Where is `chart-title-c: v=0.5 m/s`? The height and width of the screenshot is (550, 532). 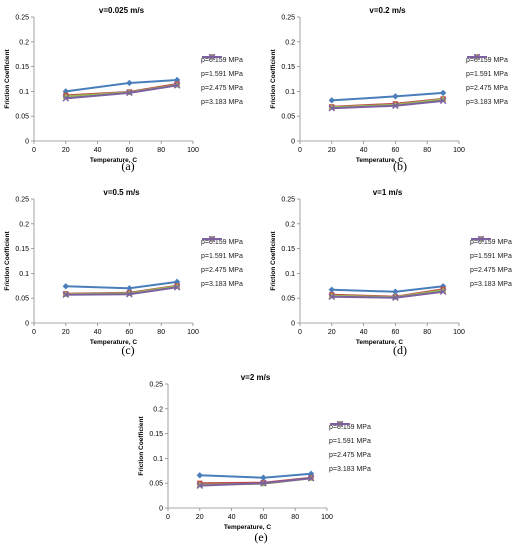 chart-title-c: v=0.5 m/s is located at coordinates (121, 192).